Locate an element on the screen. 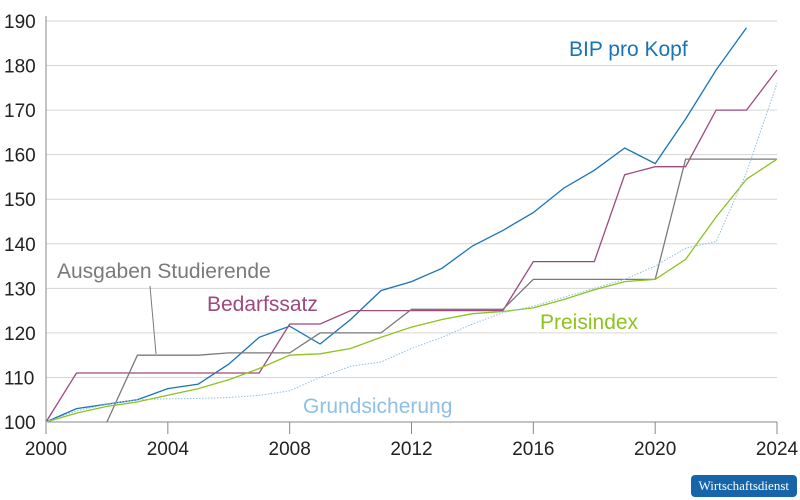 The height and width of the screenshot is (500, 800). y-tick-label: 130 is located at coordinates (20, 289).